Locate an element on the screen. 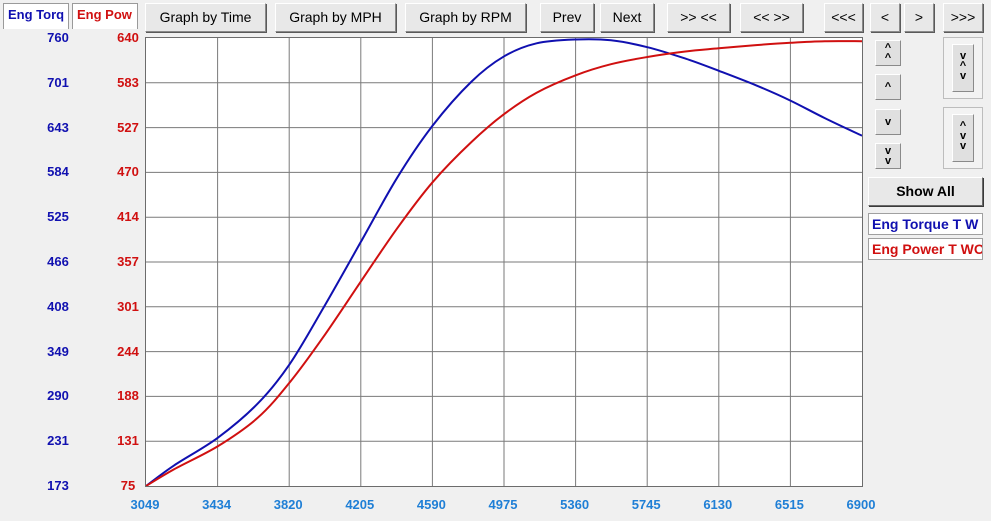 The width and height of the screenshot is (991, 521). scroll-right-button: > is located at coordinates (919, 17).